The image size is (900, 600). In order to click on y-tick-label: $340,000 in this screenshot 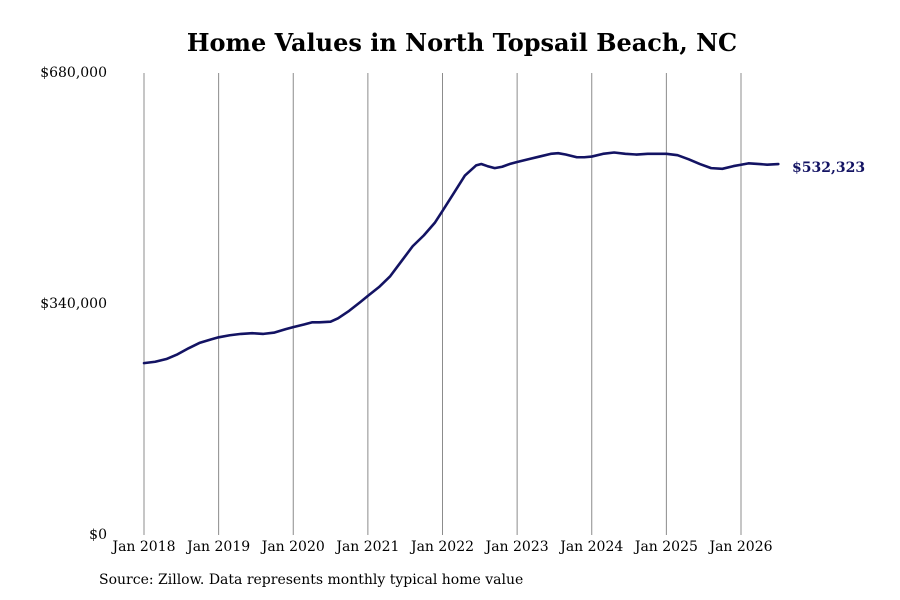, I will do `click(73, 304)`.